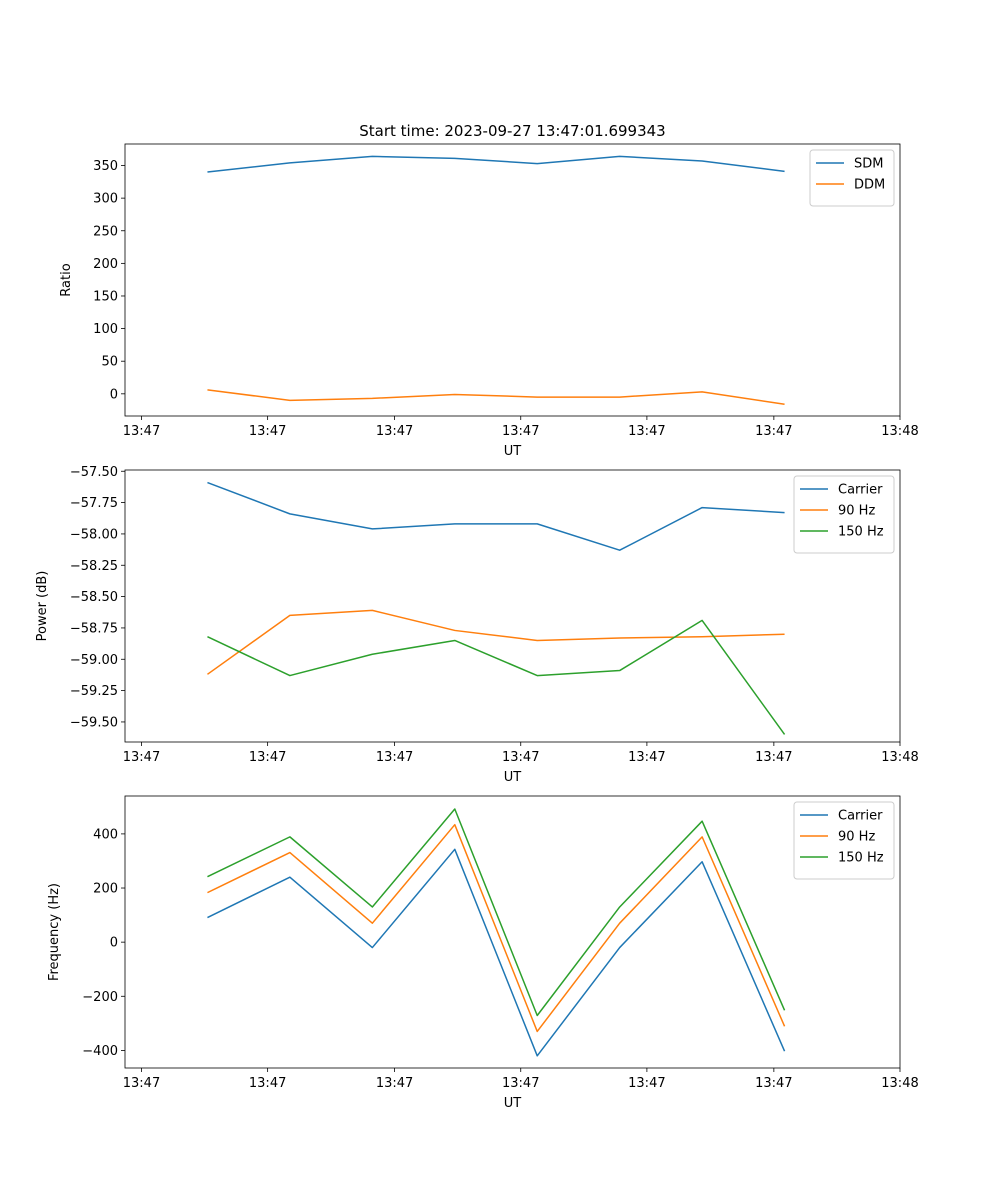 The image size is (1000, 1200). Describe the element at coordinates (100, 997) in the screenshot. I see `y-tick-label: −200` at that location.